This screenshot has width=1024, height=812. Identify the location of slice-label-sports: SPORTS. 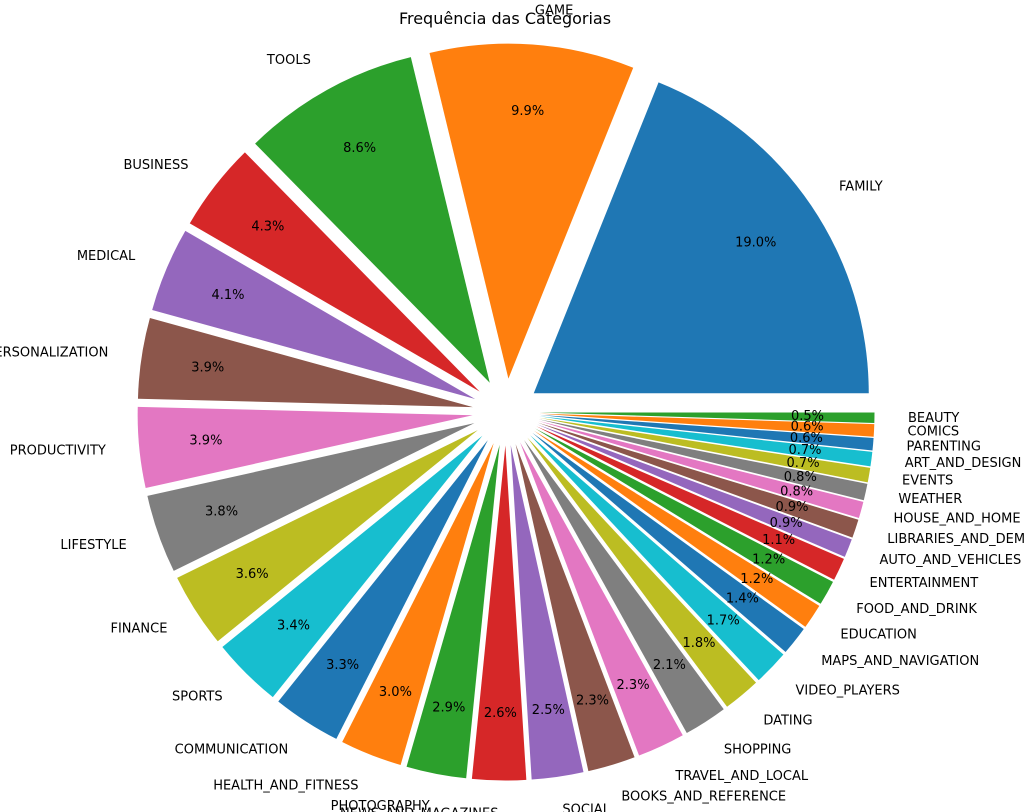
(197, 697).